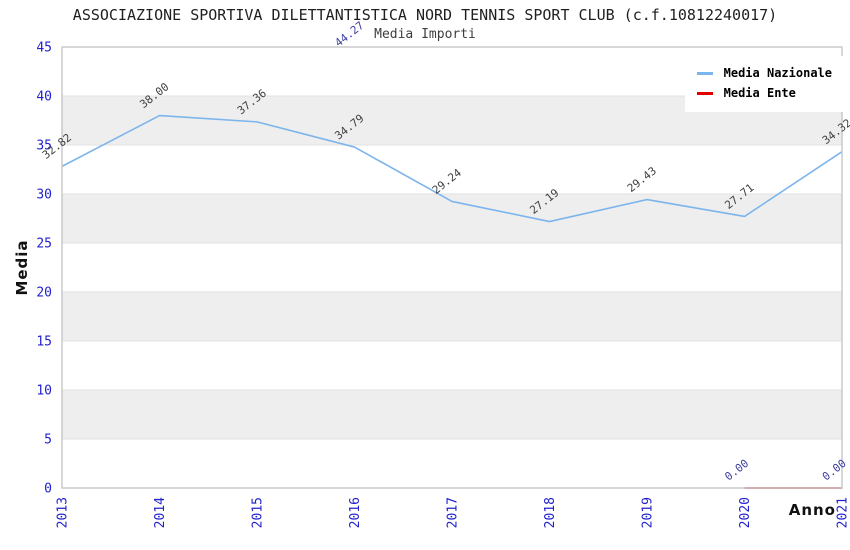  I want to click on x-tick-label: 2014, so click(160, 512).